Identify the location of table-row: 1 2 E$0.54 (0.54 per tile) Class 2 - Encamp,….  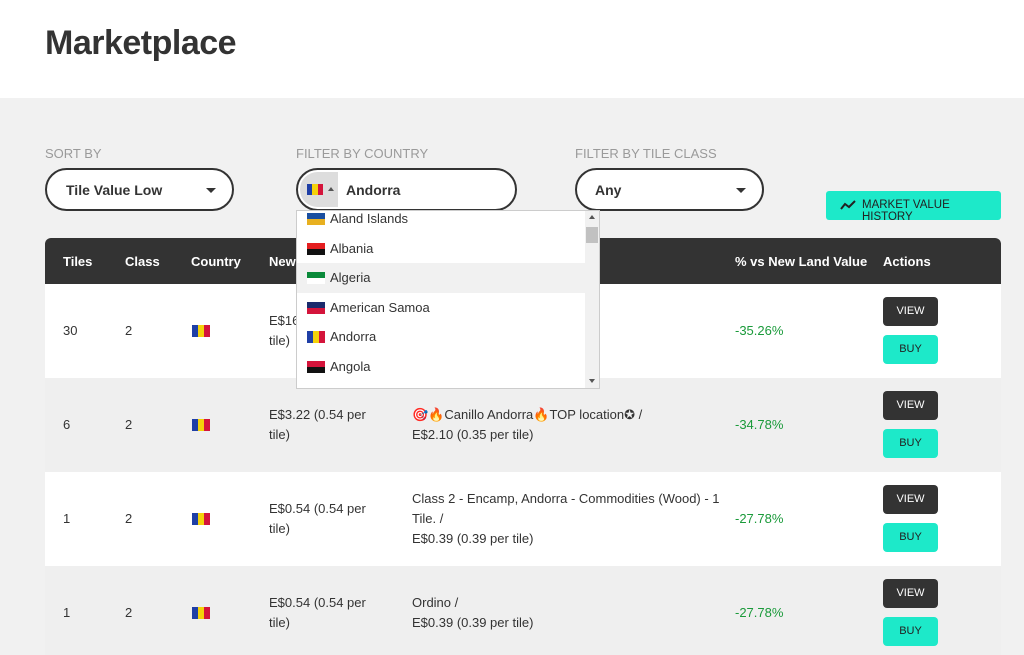
(523, 519).